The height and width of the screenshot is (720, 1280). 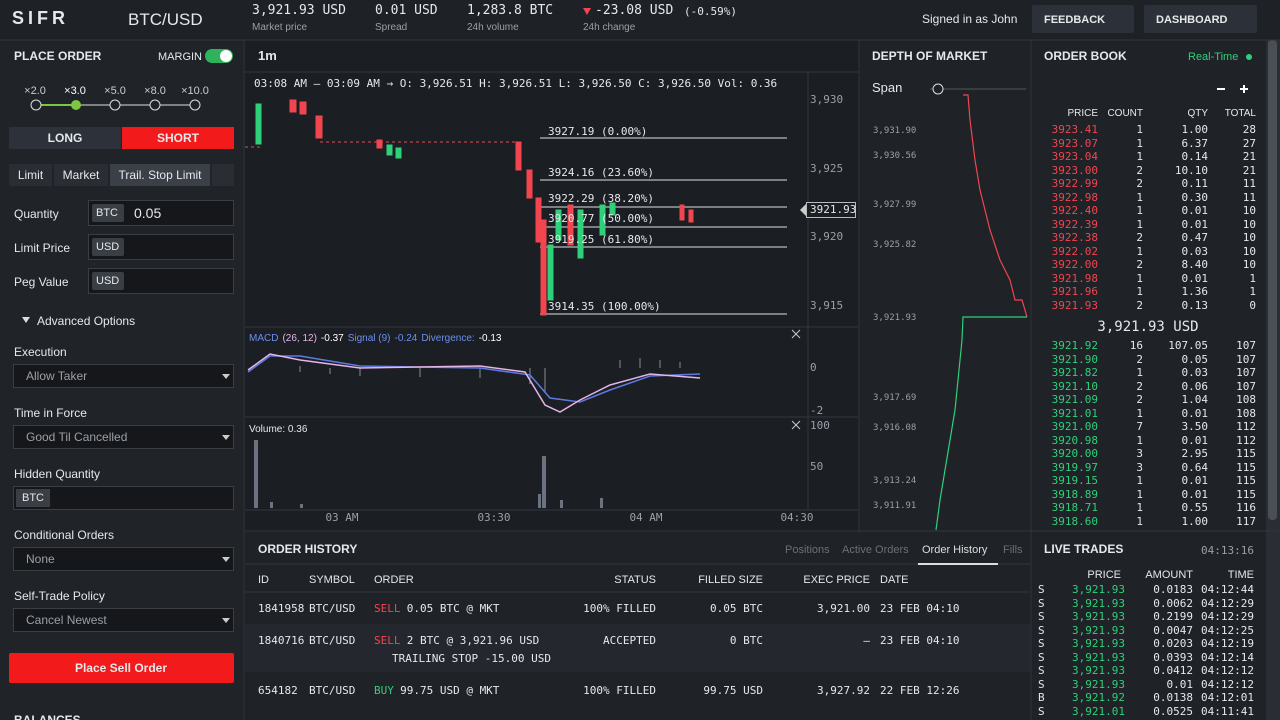 What do you see at coordinates (1195, 454) in the screenshot?
I see `book-cell: 2.95` at bounding box center [1195, 454].